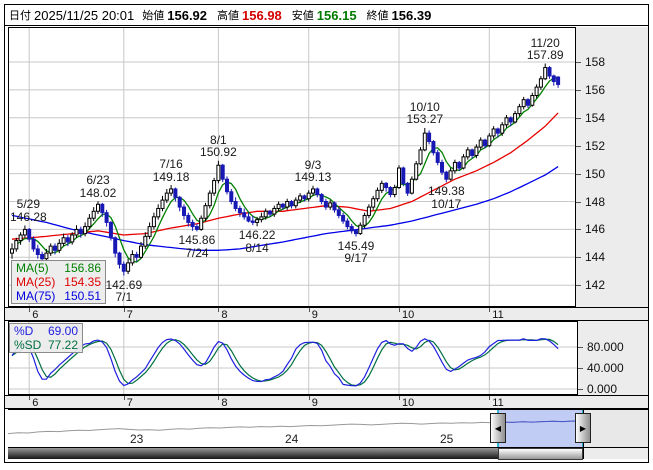 This screenshot has height=470, width=653. Describe the element at coordinates (540, 454) in the screenshot. I see `scrollbar-thumb` at that location.